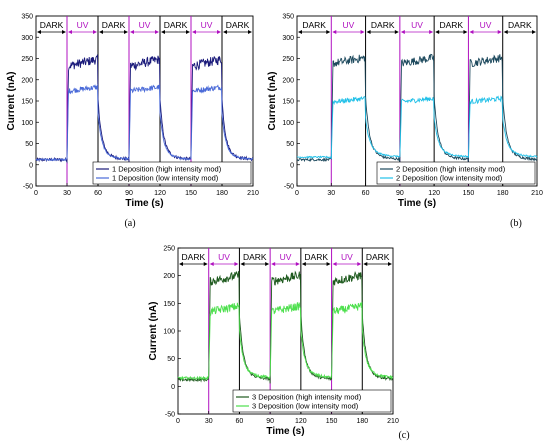 Image resolution: width=550 pixels, height=445 pixels. I want to click on x-axis-label: Time (s), so click(144, 203).